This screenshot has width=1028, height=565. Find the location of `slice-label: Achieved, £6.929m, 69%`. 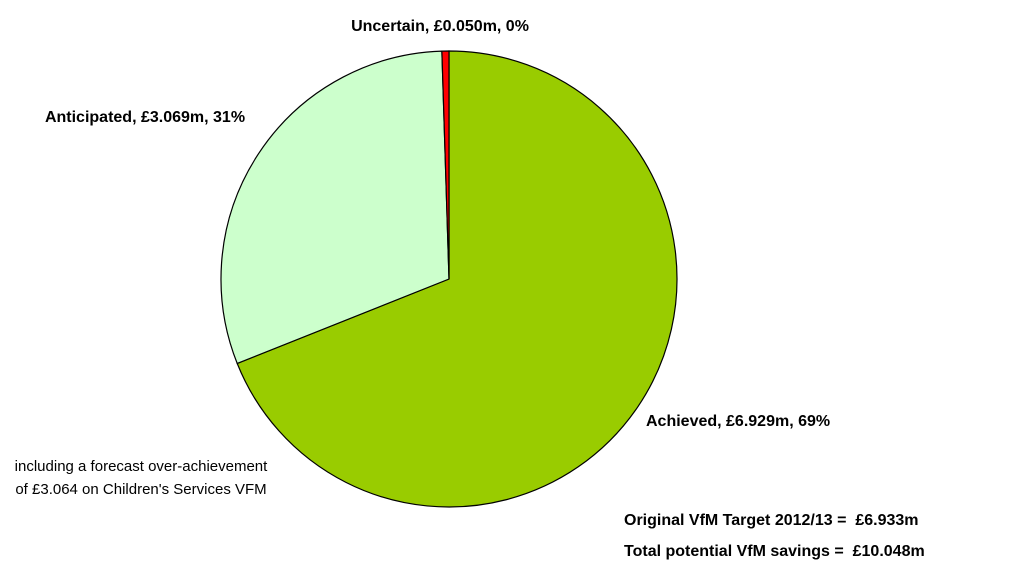

slice-label: Achieved, £6.929m, 69% is located at coordinates (738, 421).